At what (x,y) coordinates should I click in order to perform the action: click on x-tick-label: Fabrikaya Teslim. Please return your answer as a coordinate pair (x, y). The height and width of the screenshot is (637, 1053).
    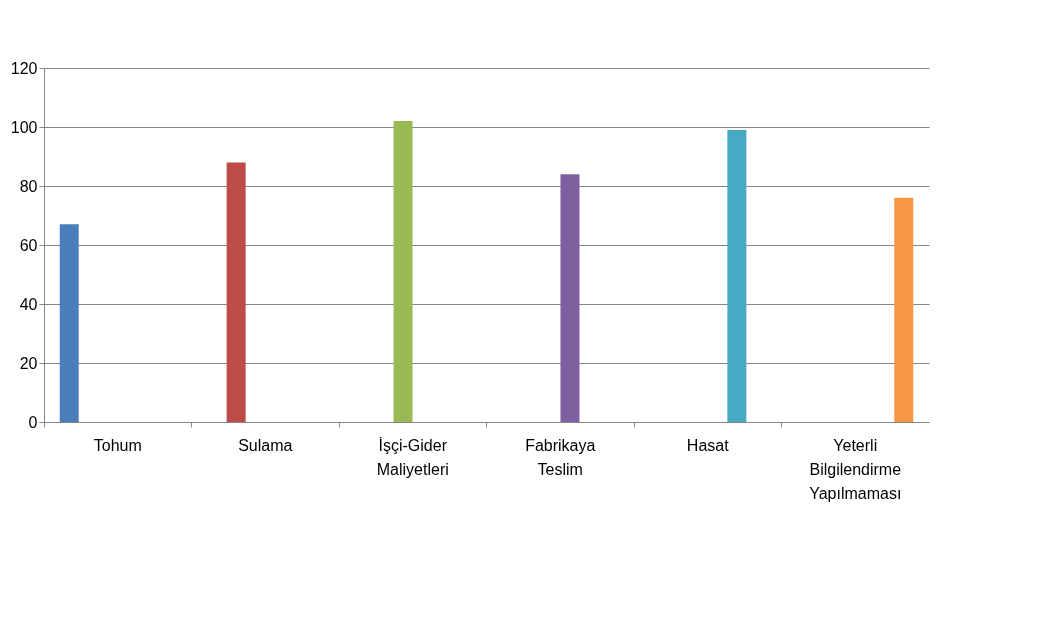
    Looking at the image, I should click on (560, 457).